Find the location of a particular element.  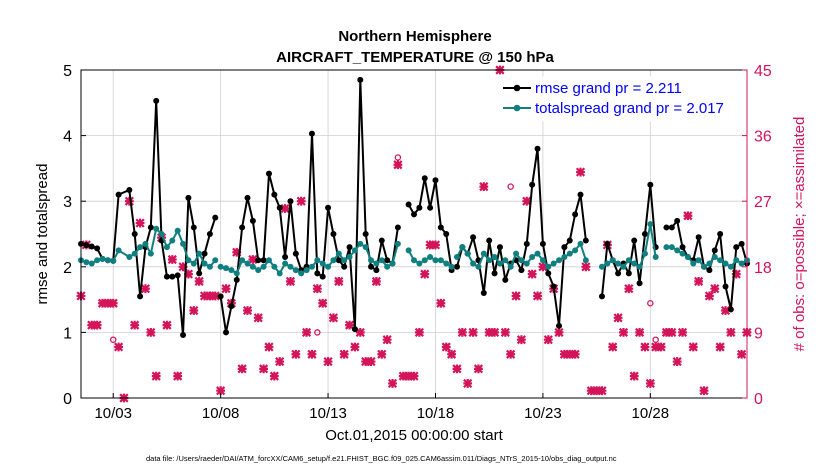

rmse-series-line is located at coordinates (707, 265).